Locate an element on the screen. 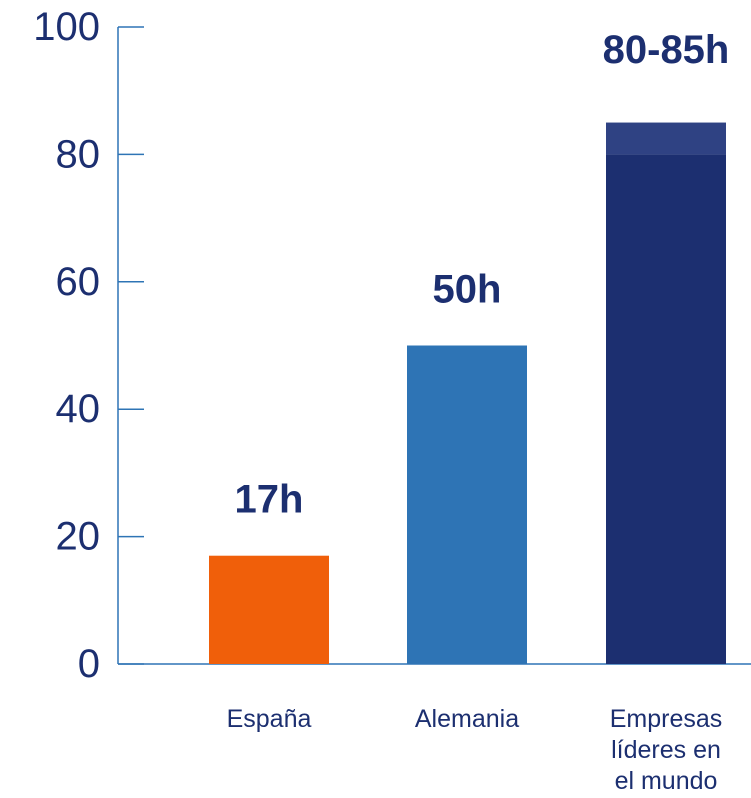 This screenshot has height=798, width=751. category-label-line: España is located at coordinates (269, 719).